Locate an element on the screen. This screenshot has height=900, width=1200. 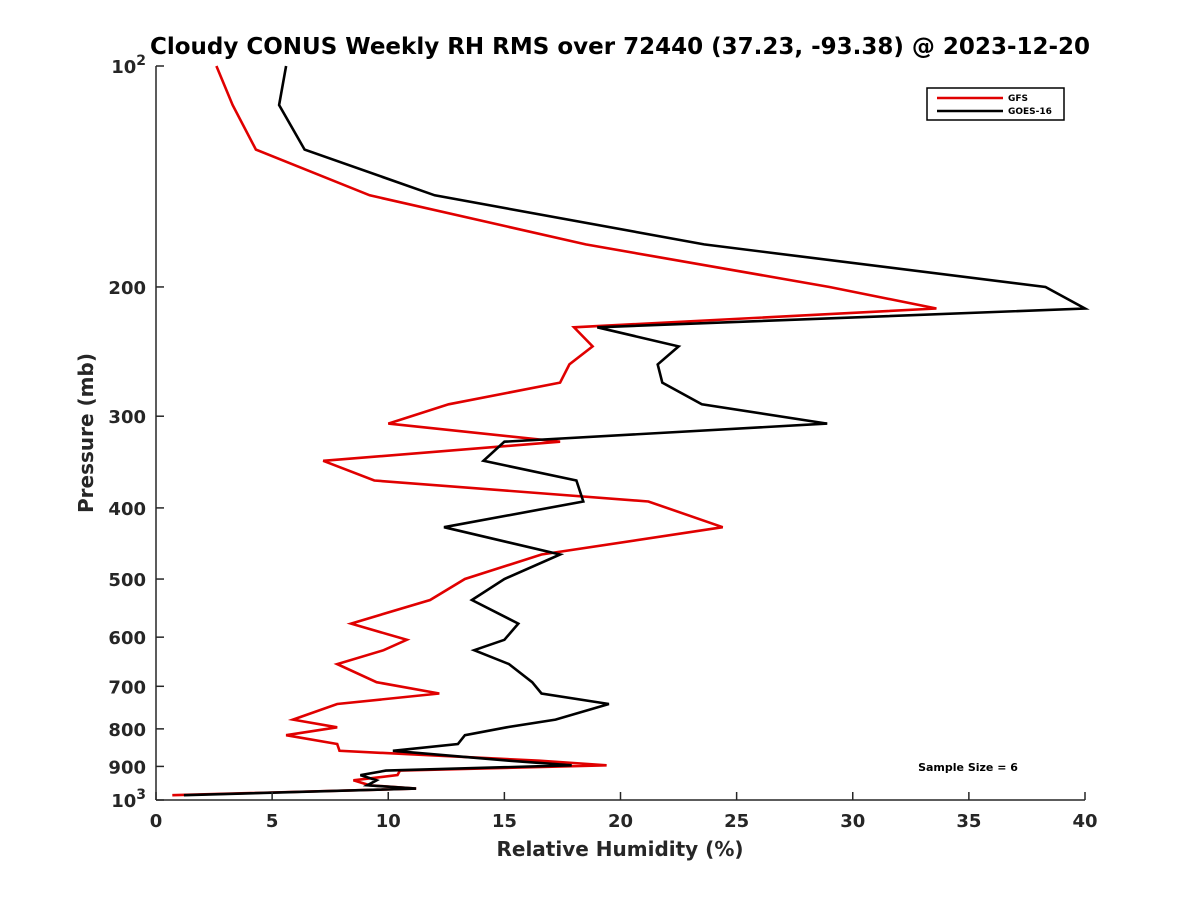
legend-label-gfs: GFS is located at coordinates (1018, 99).